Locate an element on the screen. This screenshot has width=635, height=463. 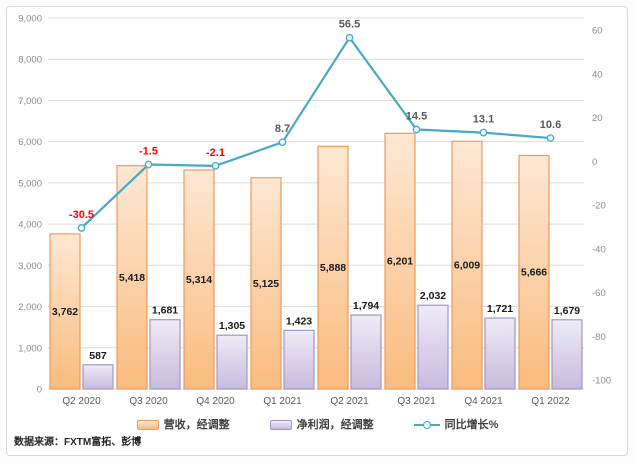
right-axis-tick-label: -40 is located at coordinates (599, 249).